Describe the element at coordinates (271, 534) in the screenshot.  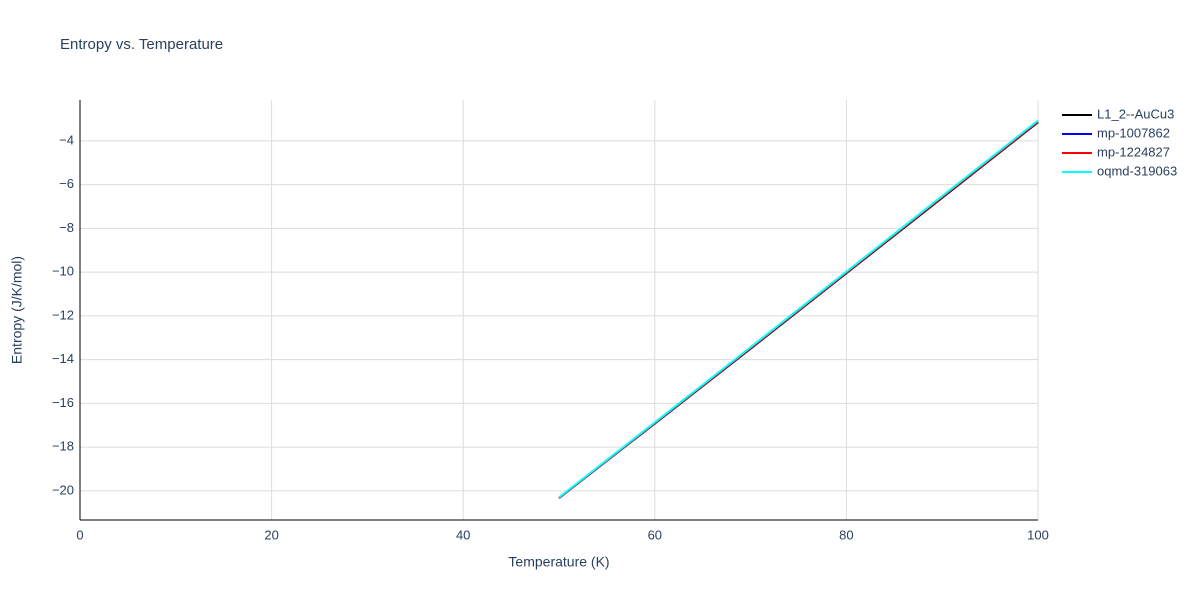
I see `x-tick-label: 20` at that location.